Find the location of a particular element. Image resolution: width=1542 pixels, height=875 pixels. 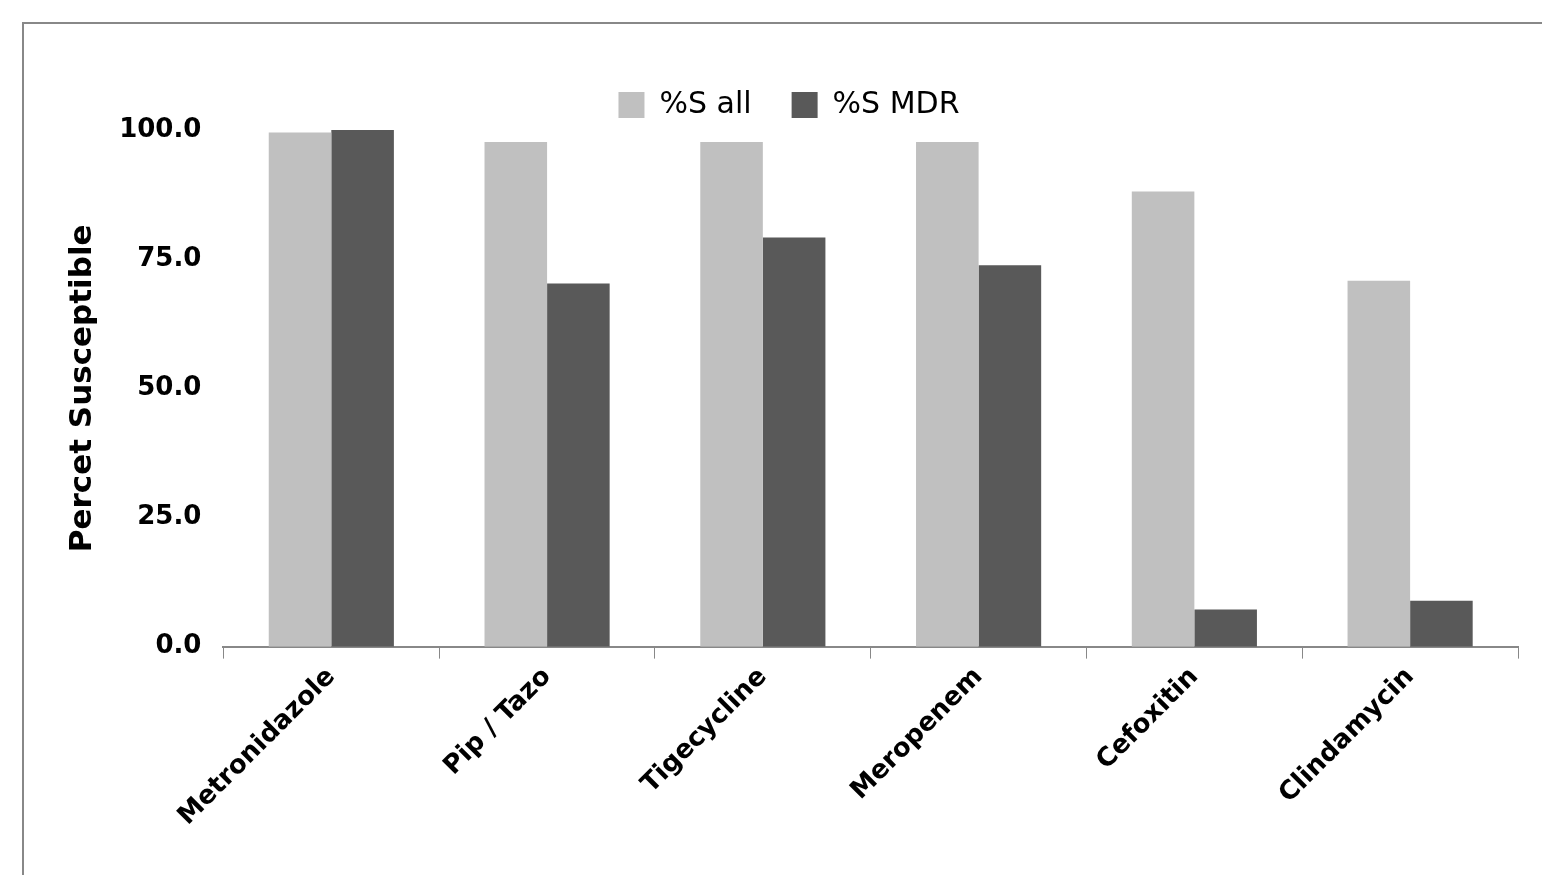

y-tick-label: 50.0 is located at coordinates (169, 386).